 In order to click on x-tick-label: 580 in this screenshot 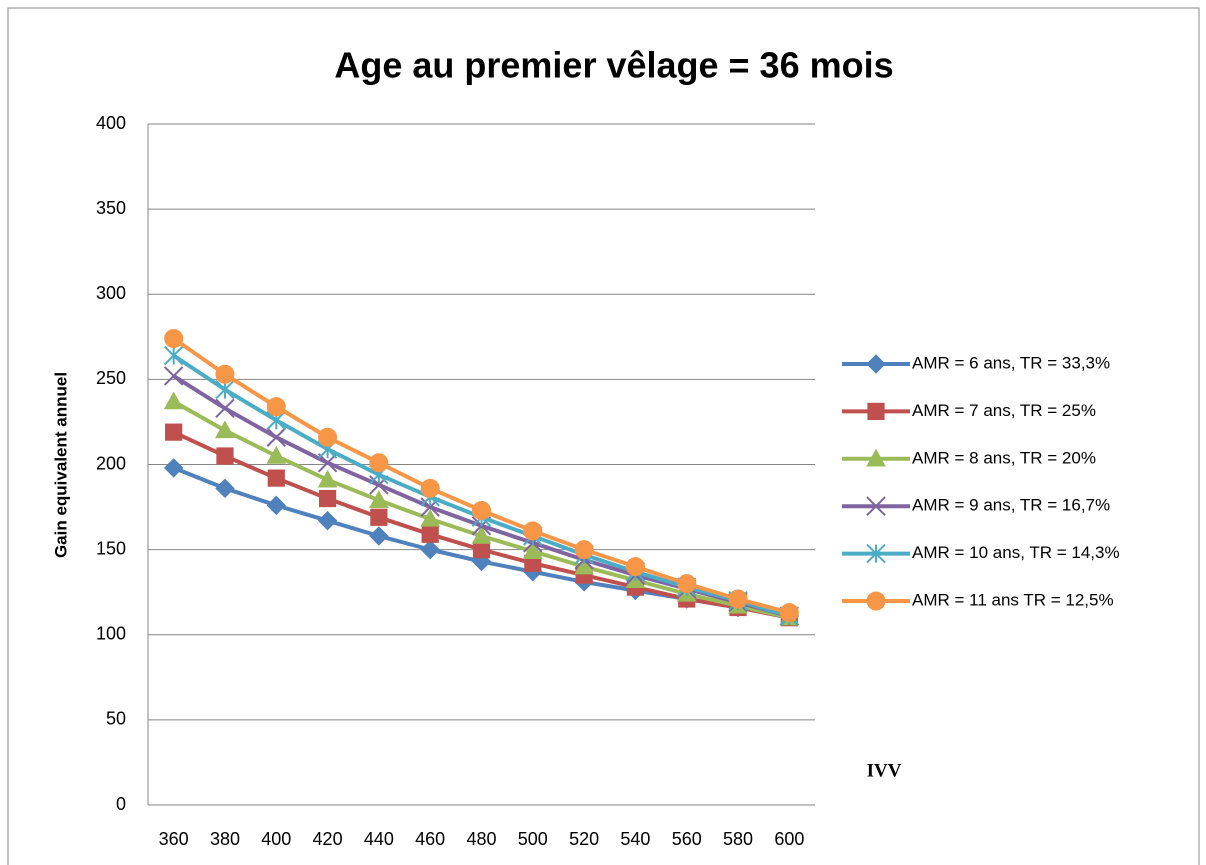, I will do `click(738, 839)`.